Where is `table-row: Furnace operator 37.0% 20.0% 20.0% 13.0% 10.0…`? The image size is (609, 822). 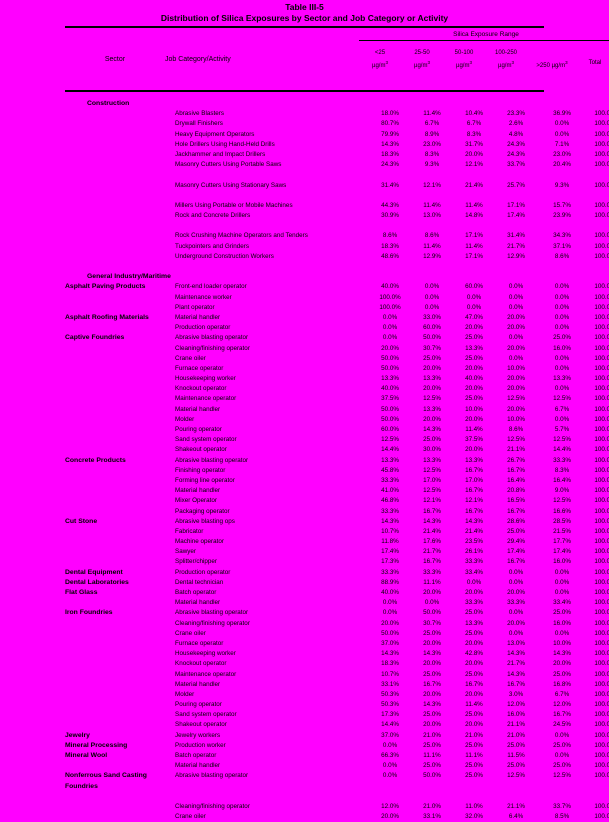 table-row: Furnace operator 37.0% 20.0% 20.0% 13.0% 10.0… is located at coordinates (337, 644).